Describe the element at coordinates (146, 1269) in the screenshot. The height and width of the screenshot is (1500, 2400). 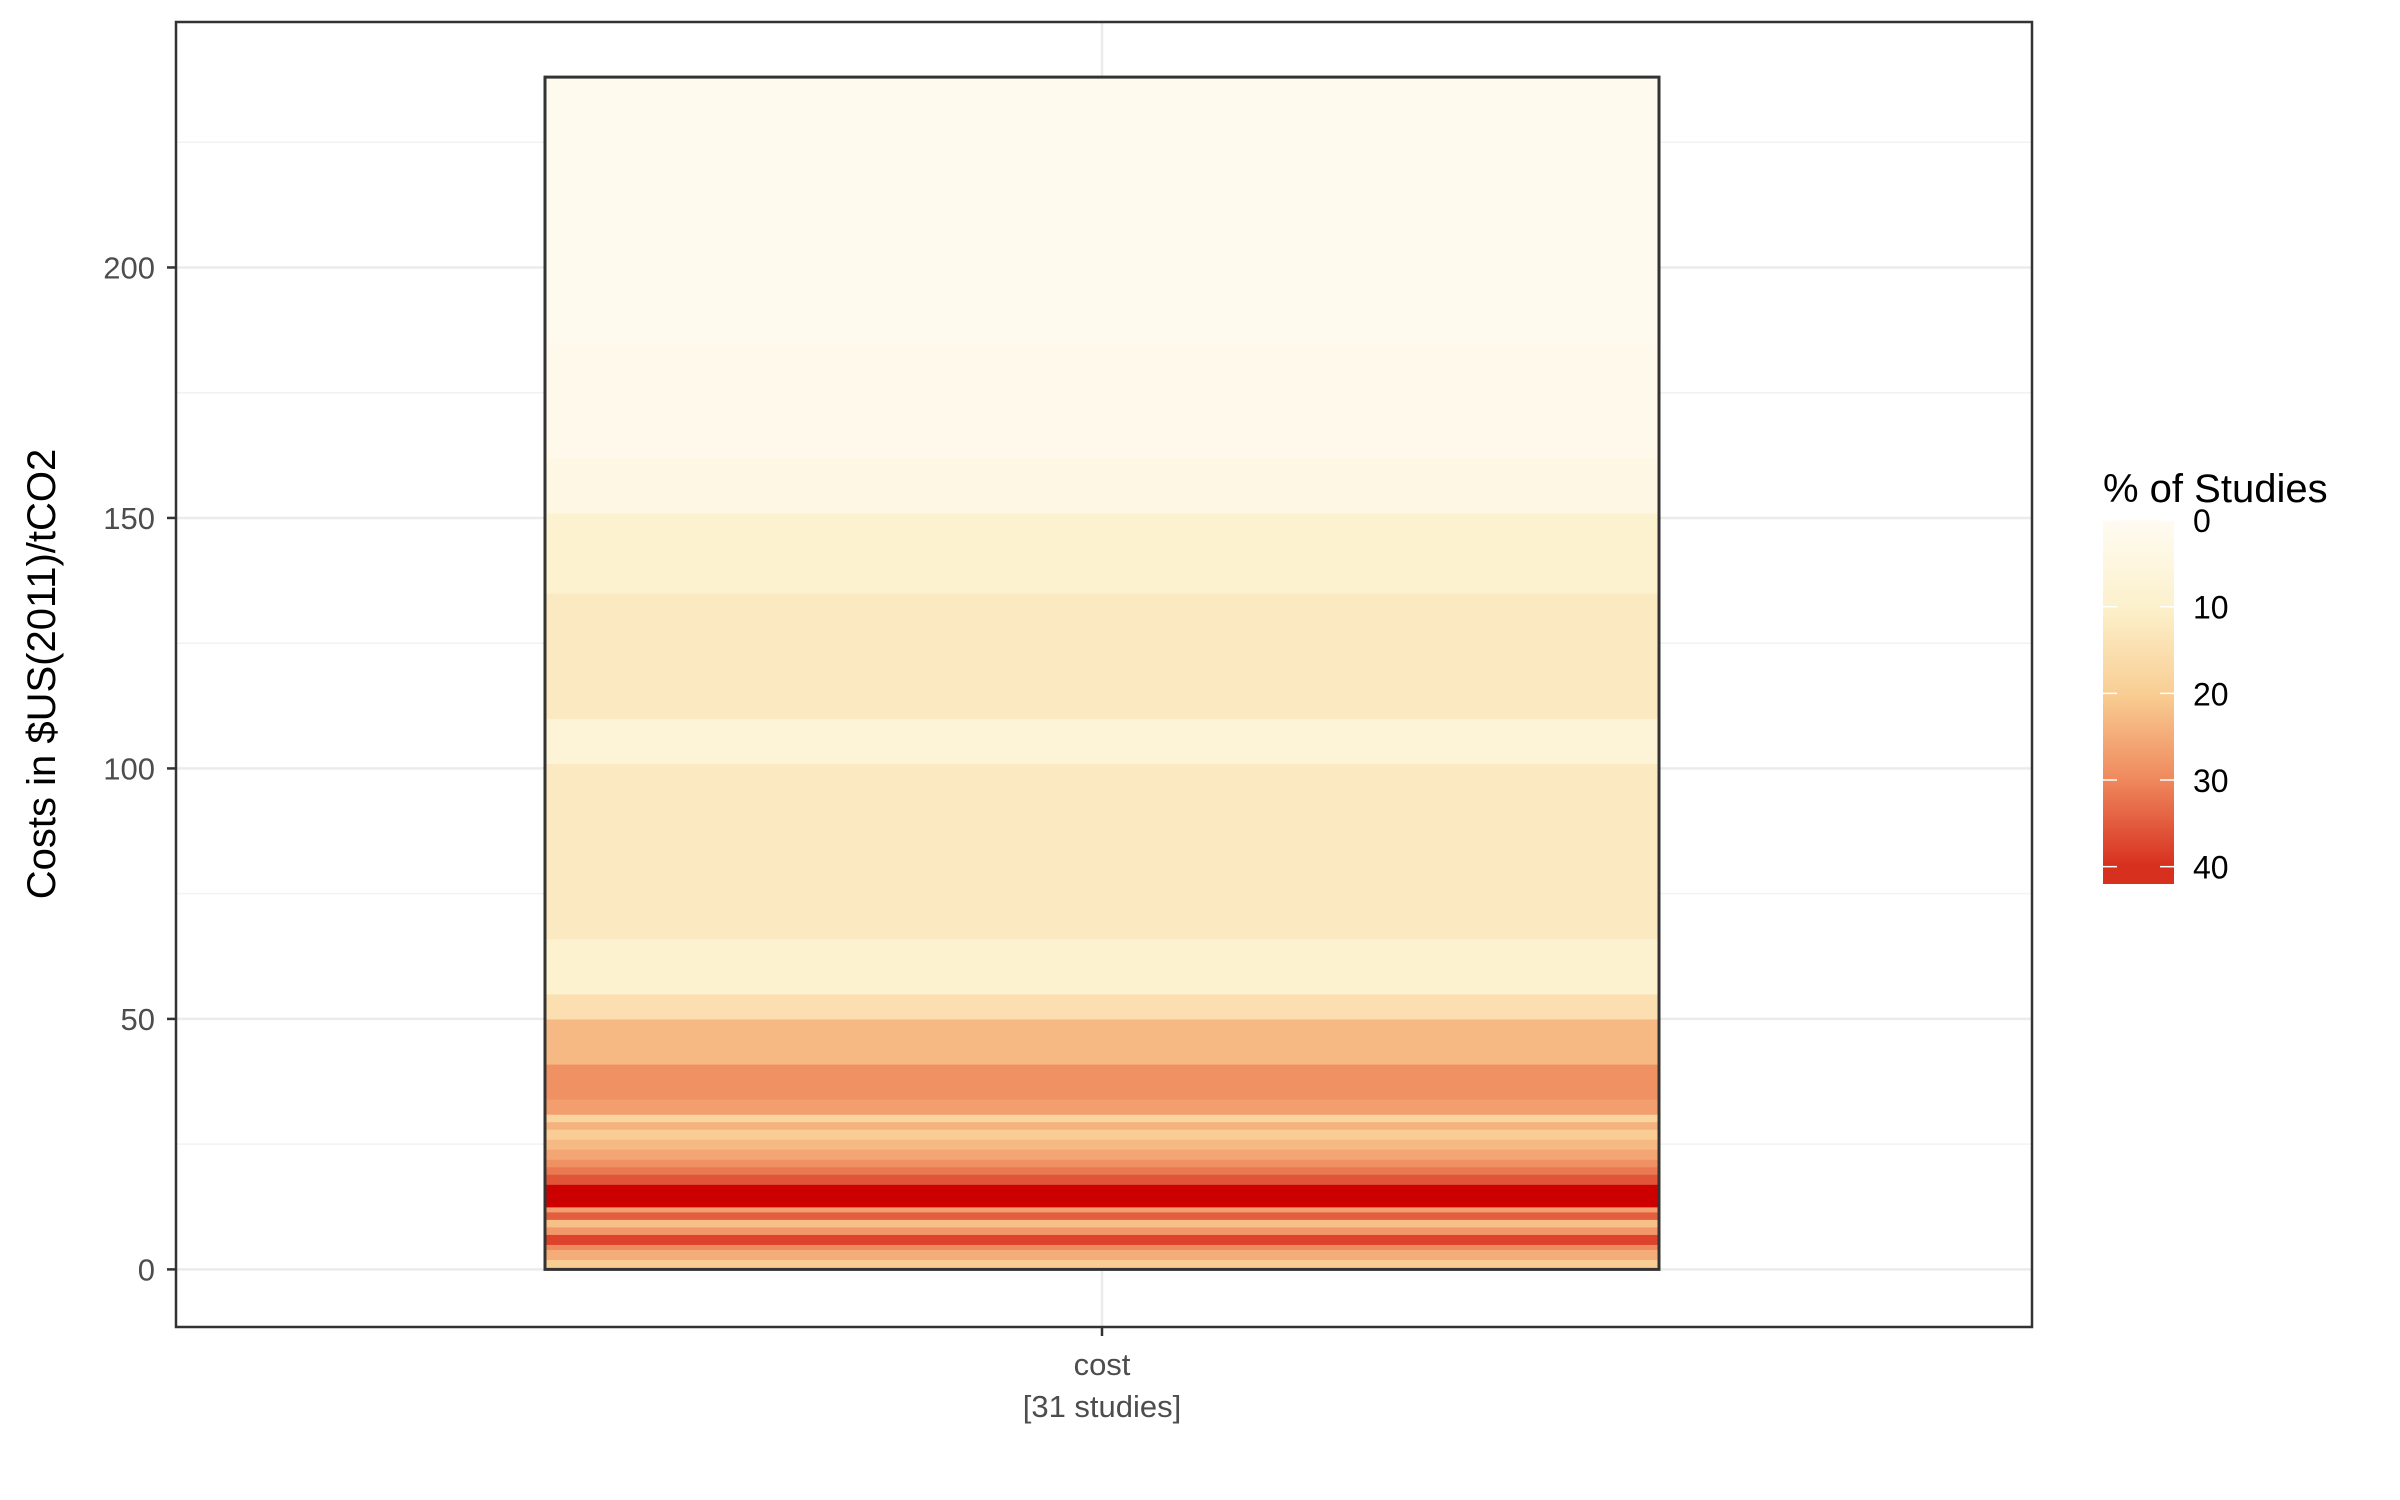
I see `y-tick-label: 0` at that location.